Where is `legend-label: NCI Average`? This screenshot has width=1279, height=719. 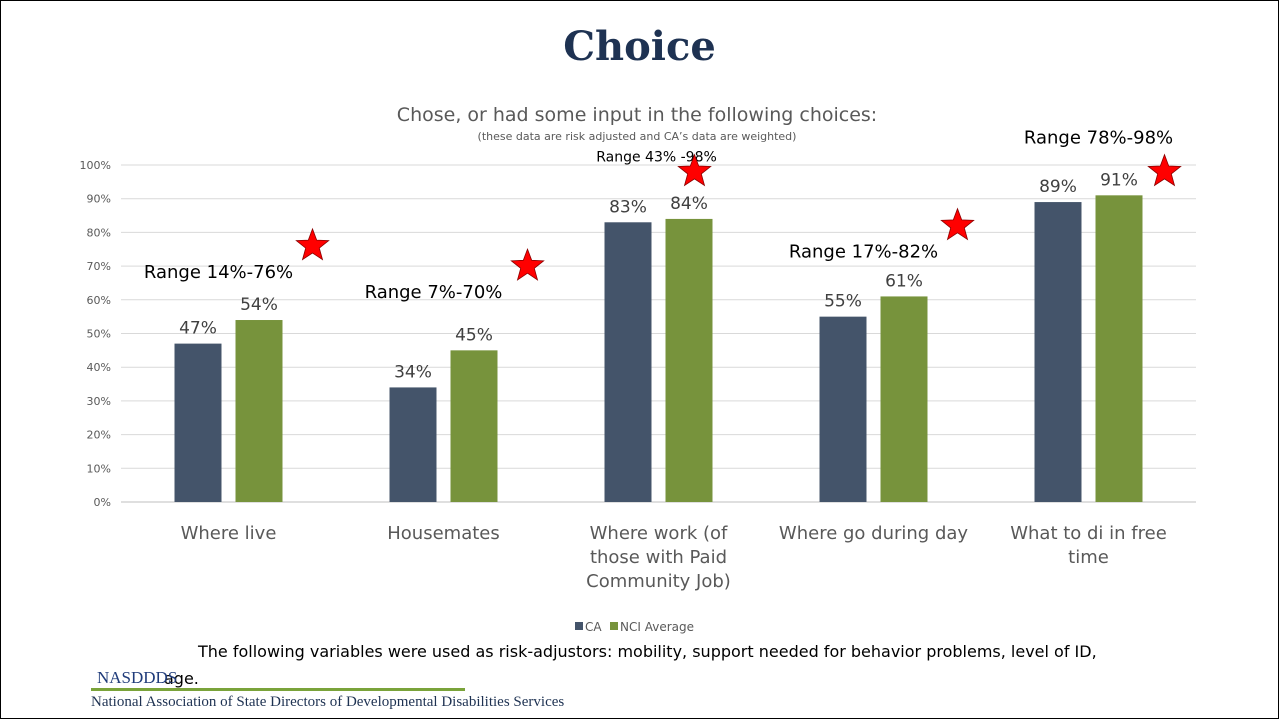 legend-label: NCI Average is located at coordinates (657, 627).